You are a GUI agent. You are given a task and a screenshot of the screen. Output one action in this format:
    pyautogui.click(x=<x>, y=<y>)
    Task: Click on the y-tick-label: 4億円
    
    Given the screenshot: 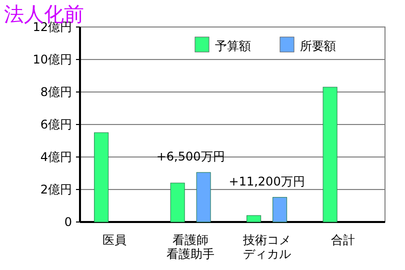 What is the action you would take?
    pyautogui.click(x=56, y=157)
    